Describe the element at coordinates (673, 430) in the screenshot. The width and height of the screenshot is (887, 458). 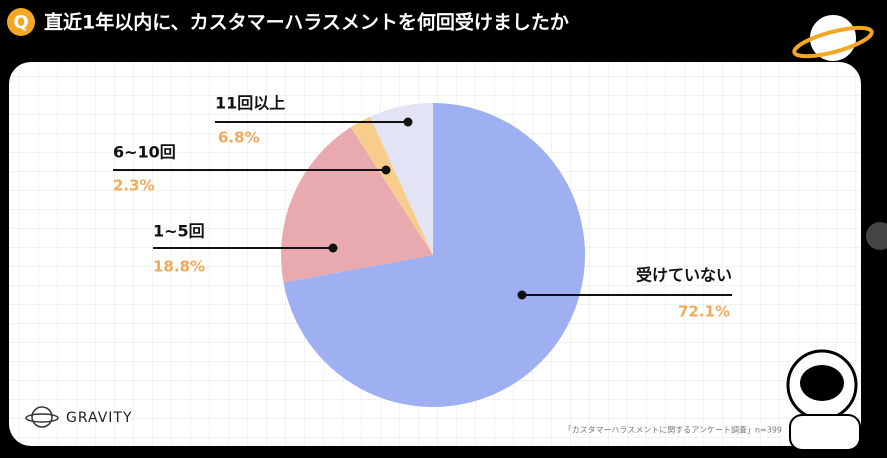
I see `source-note: 「カスタマーハラスメントに関する​アンケート調査」n=399` at that location.